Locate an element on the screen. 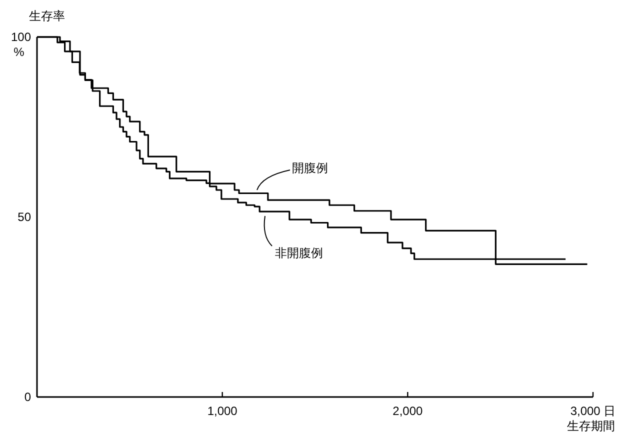 The width and height of the screenshot is (624, 434). x-tick: 3,000 日 is located at coordinates (593, 411).